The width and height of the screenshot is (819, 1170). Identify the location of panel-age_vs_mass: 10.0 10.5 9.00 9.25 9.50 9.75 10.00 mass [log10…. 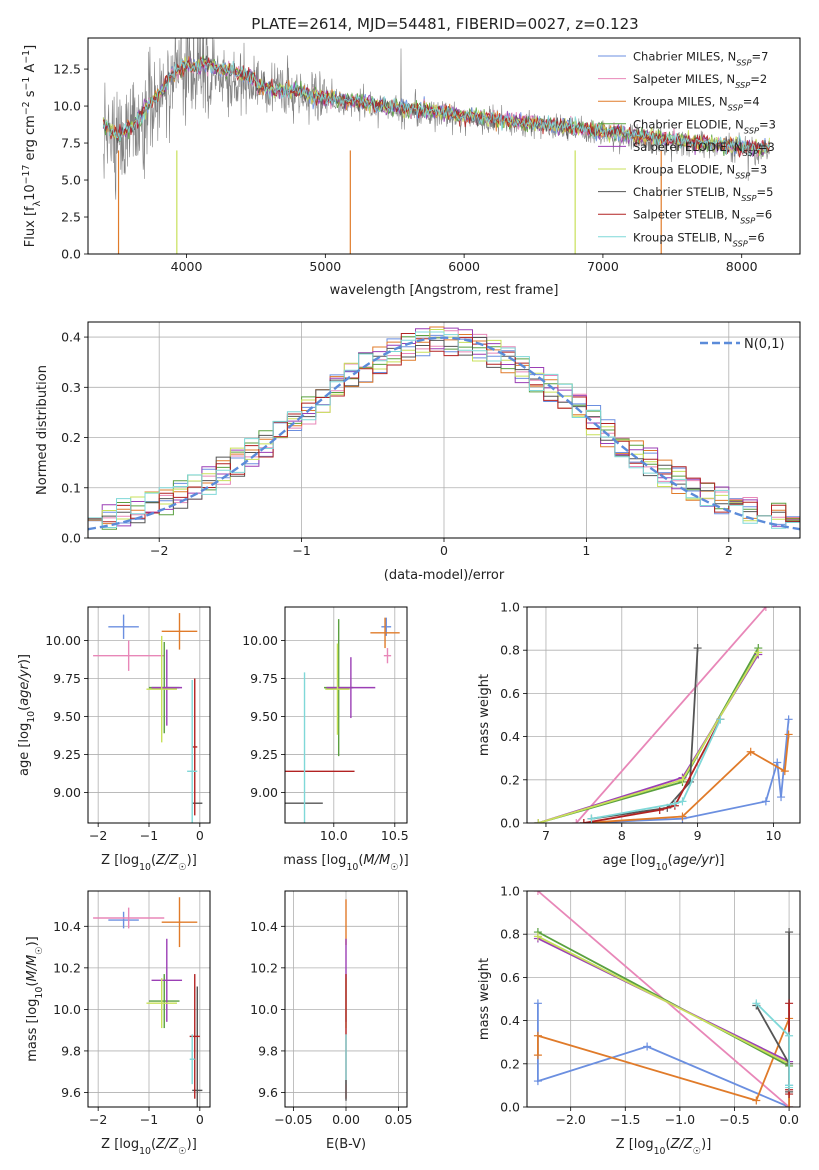
(325, 739).